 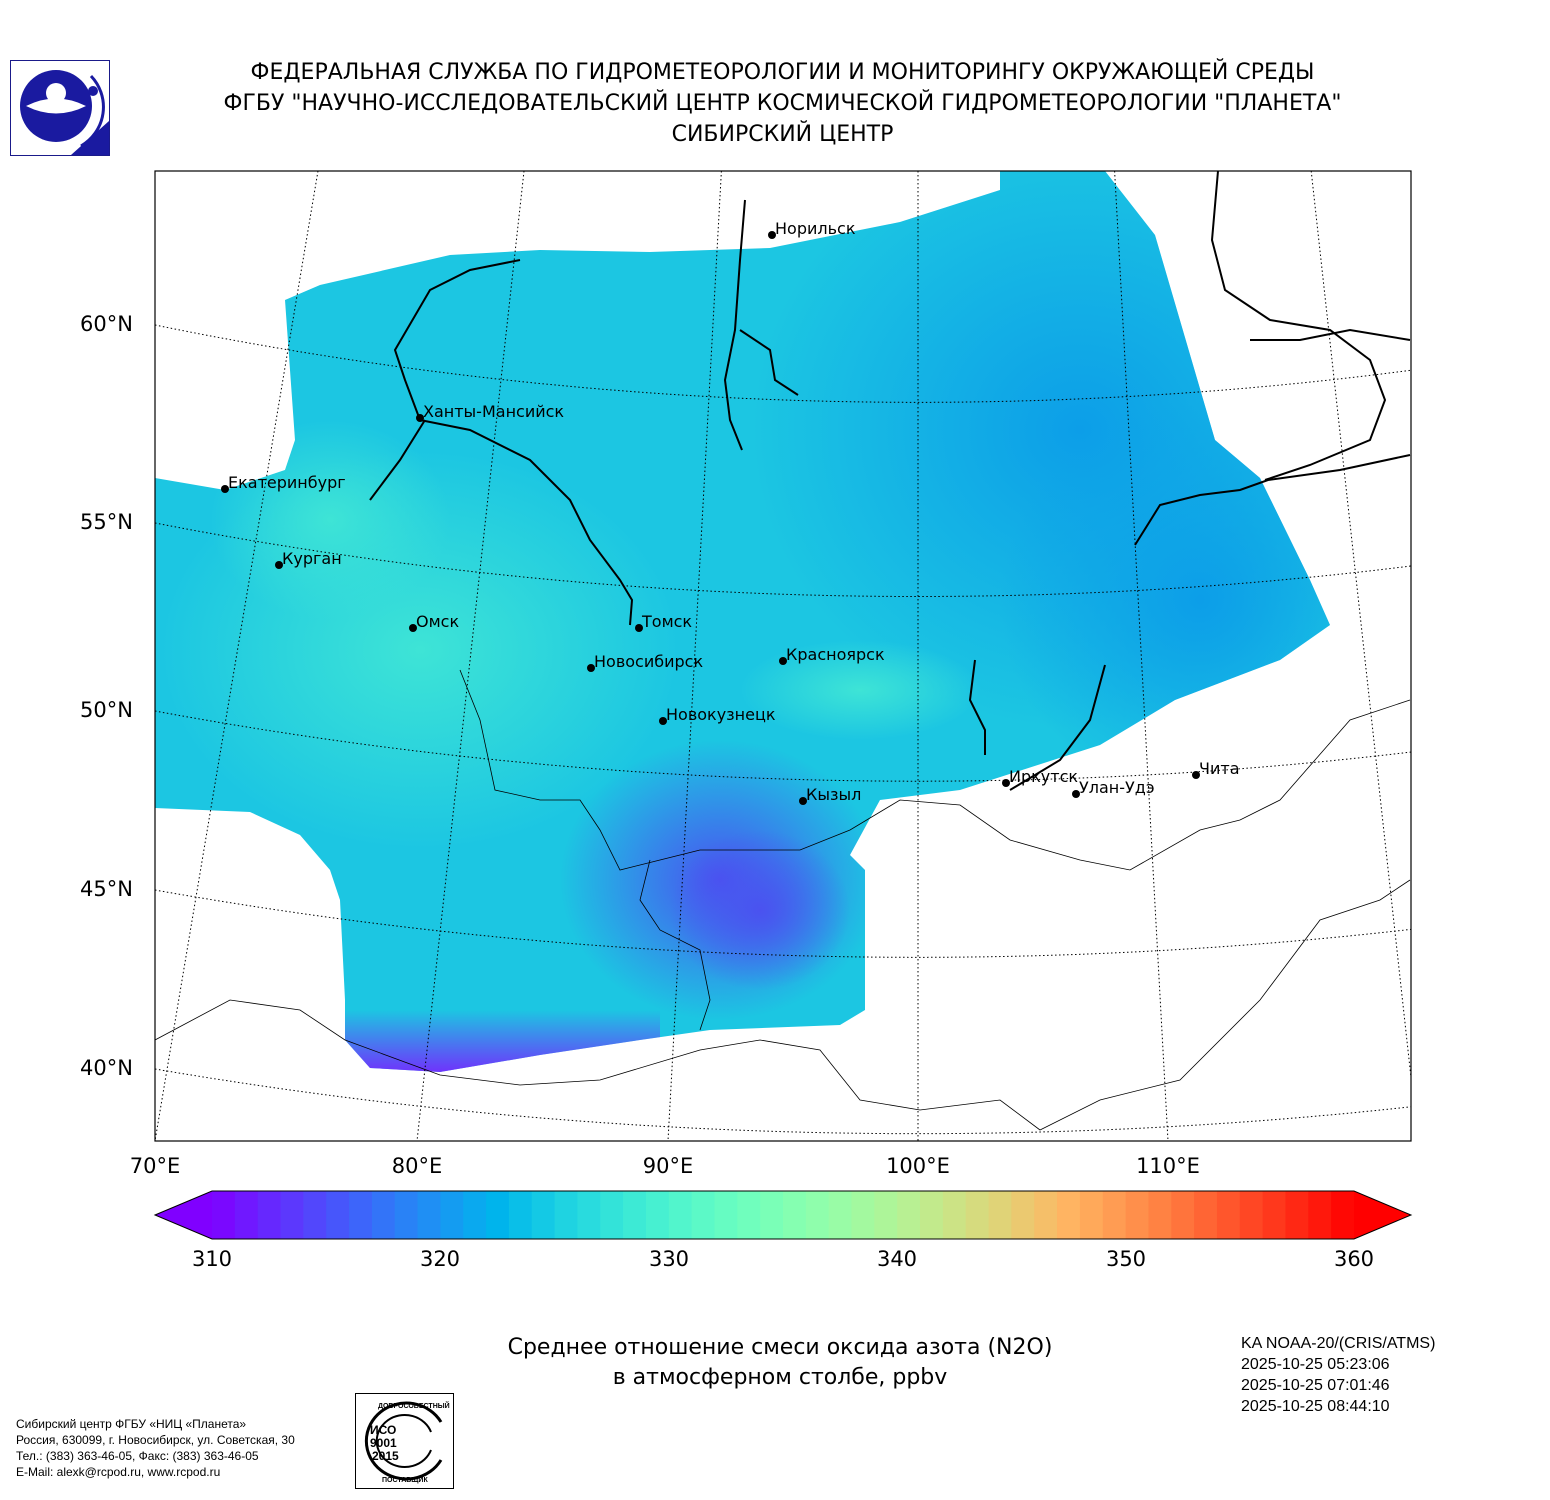 I want to click on city-label: Улан-Удэ, so click(x=1117, y=787).